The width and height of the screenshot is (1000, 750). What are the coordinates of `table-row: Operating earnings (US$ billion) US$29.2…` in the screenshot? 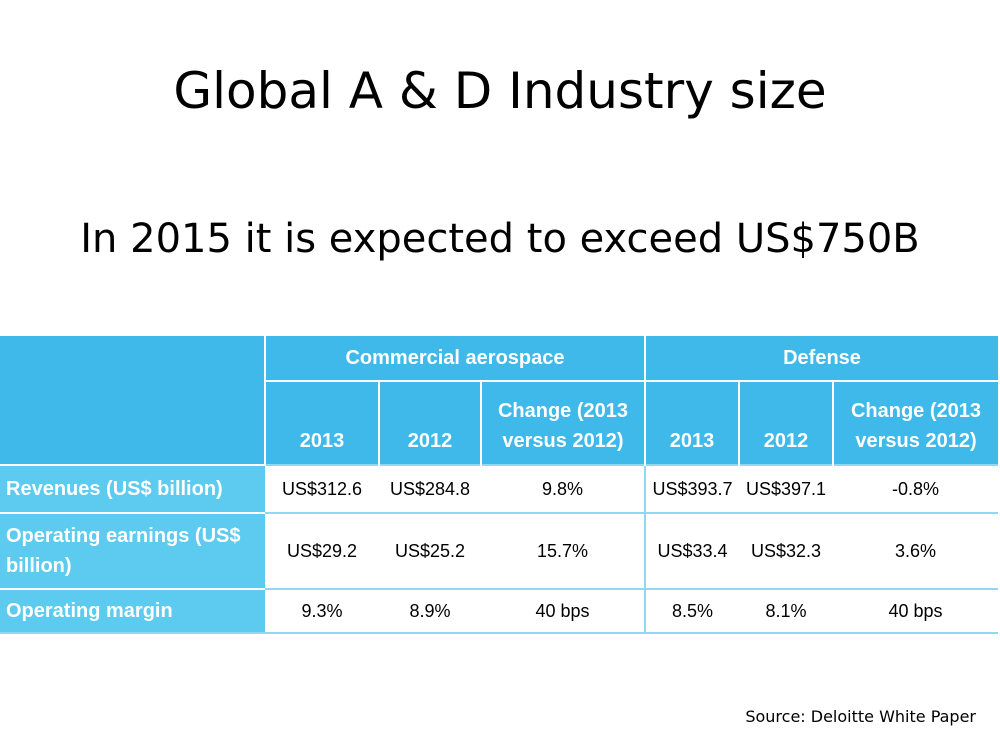 It's located at (499, 550).